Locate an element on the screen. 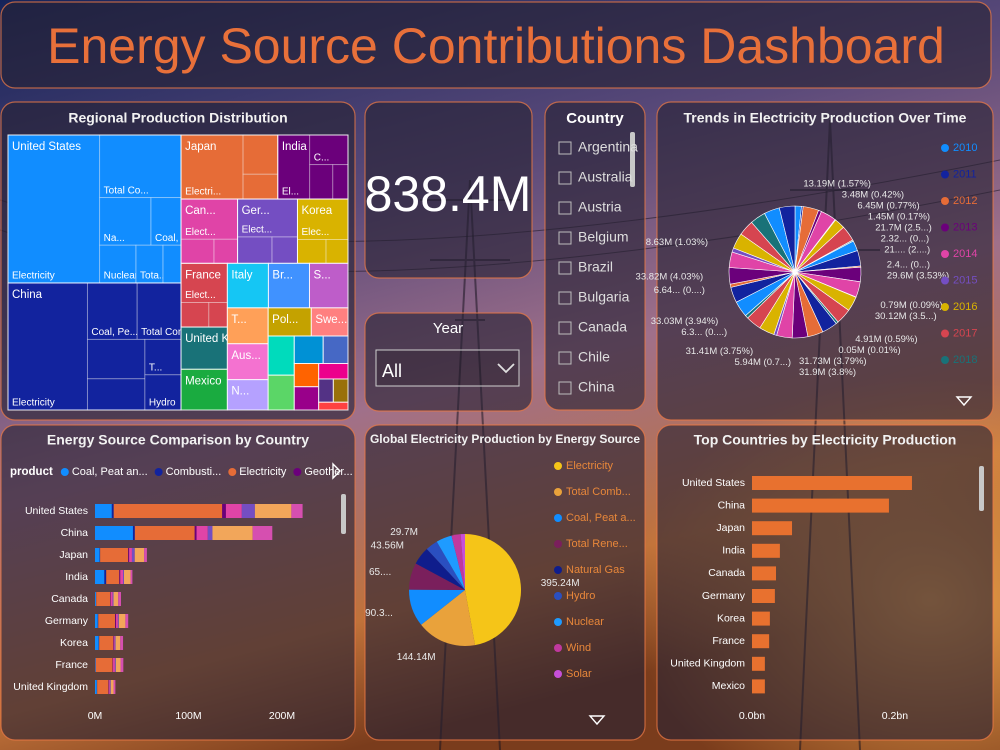 This screenshot has height=750, width=1000. year-dropdown: All is located at coordinates (447, 368).